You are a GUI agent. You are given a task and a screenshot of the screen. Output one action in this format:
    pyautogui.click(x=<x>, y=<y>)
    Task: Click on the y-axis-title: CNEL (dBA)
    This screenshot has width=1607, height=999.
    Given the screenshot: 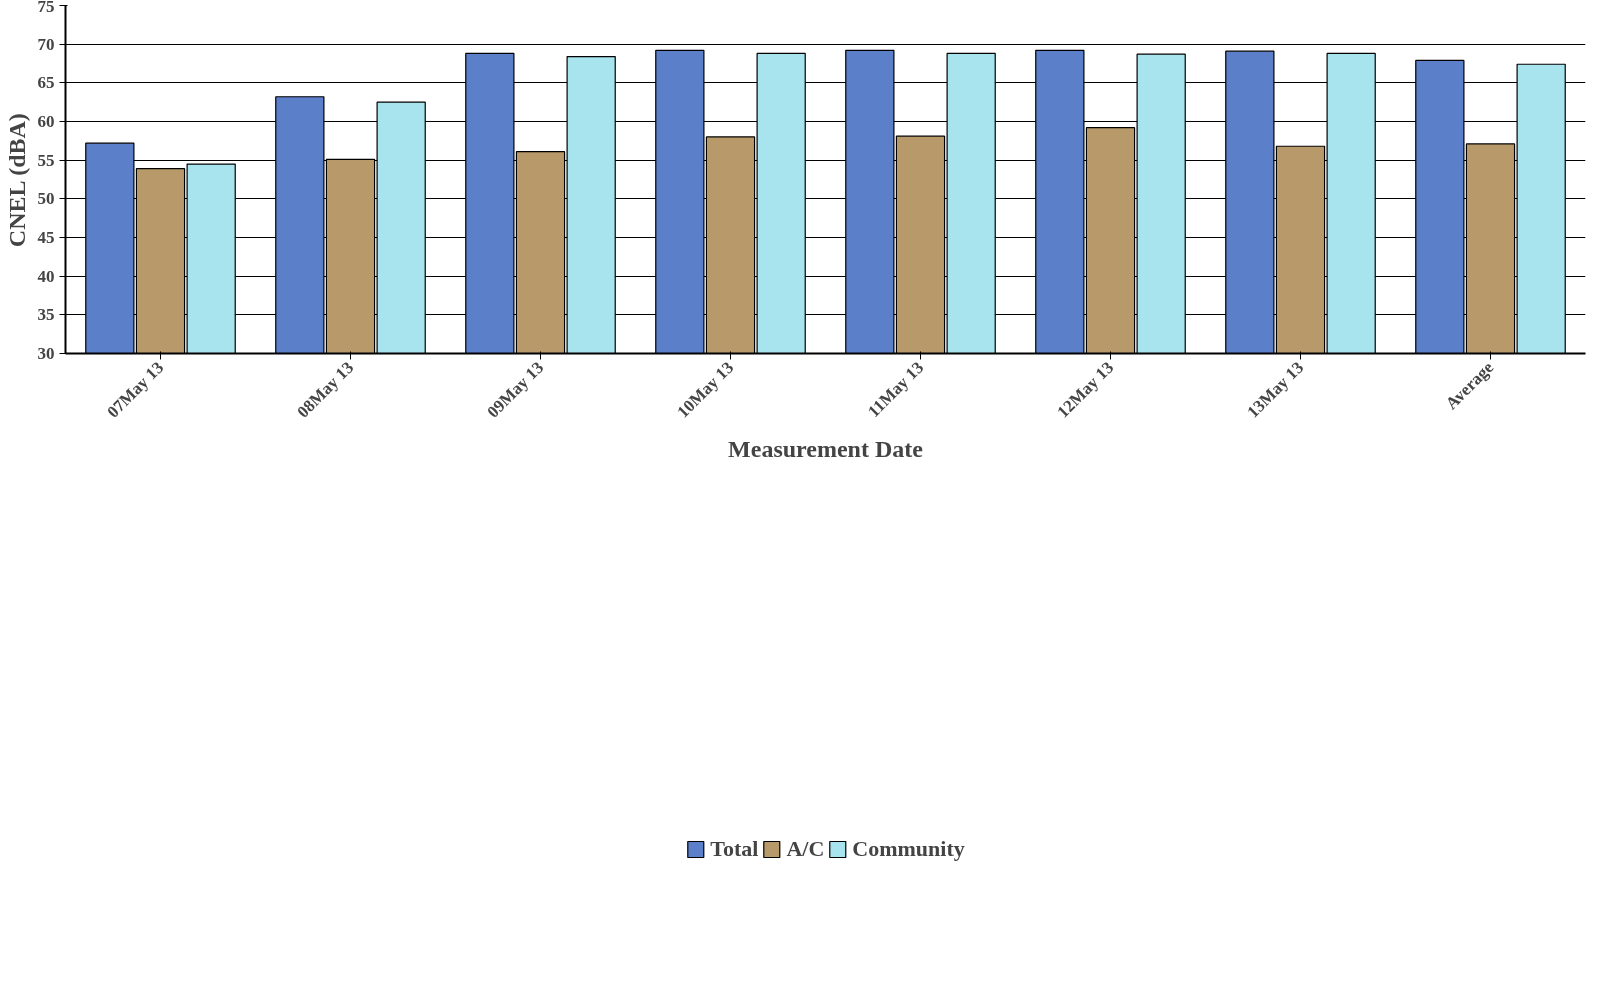 What is the action you would take?
    pyautogui.click(x=16, y=180)
    